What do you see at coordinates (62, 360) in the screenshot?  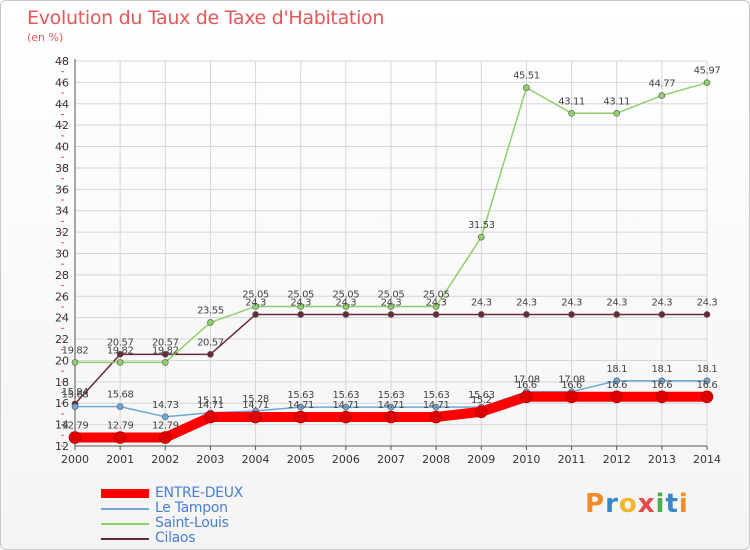 I see `y-tick-label: 20` at bounding box center [62, 360].